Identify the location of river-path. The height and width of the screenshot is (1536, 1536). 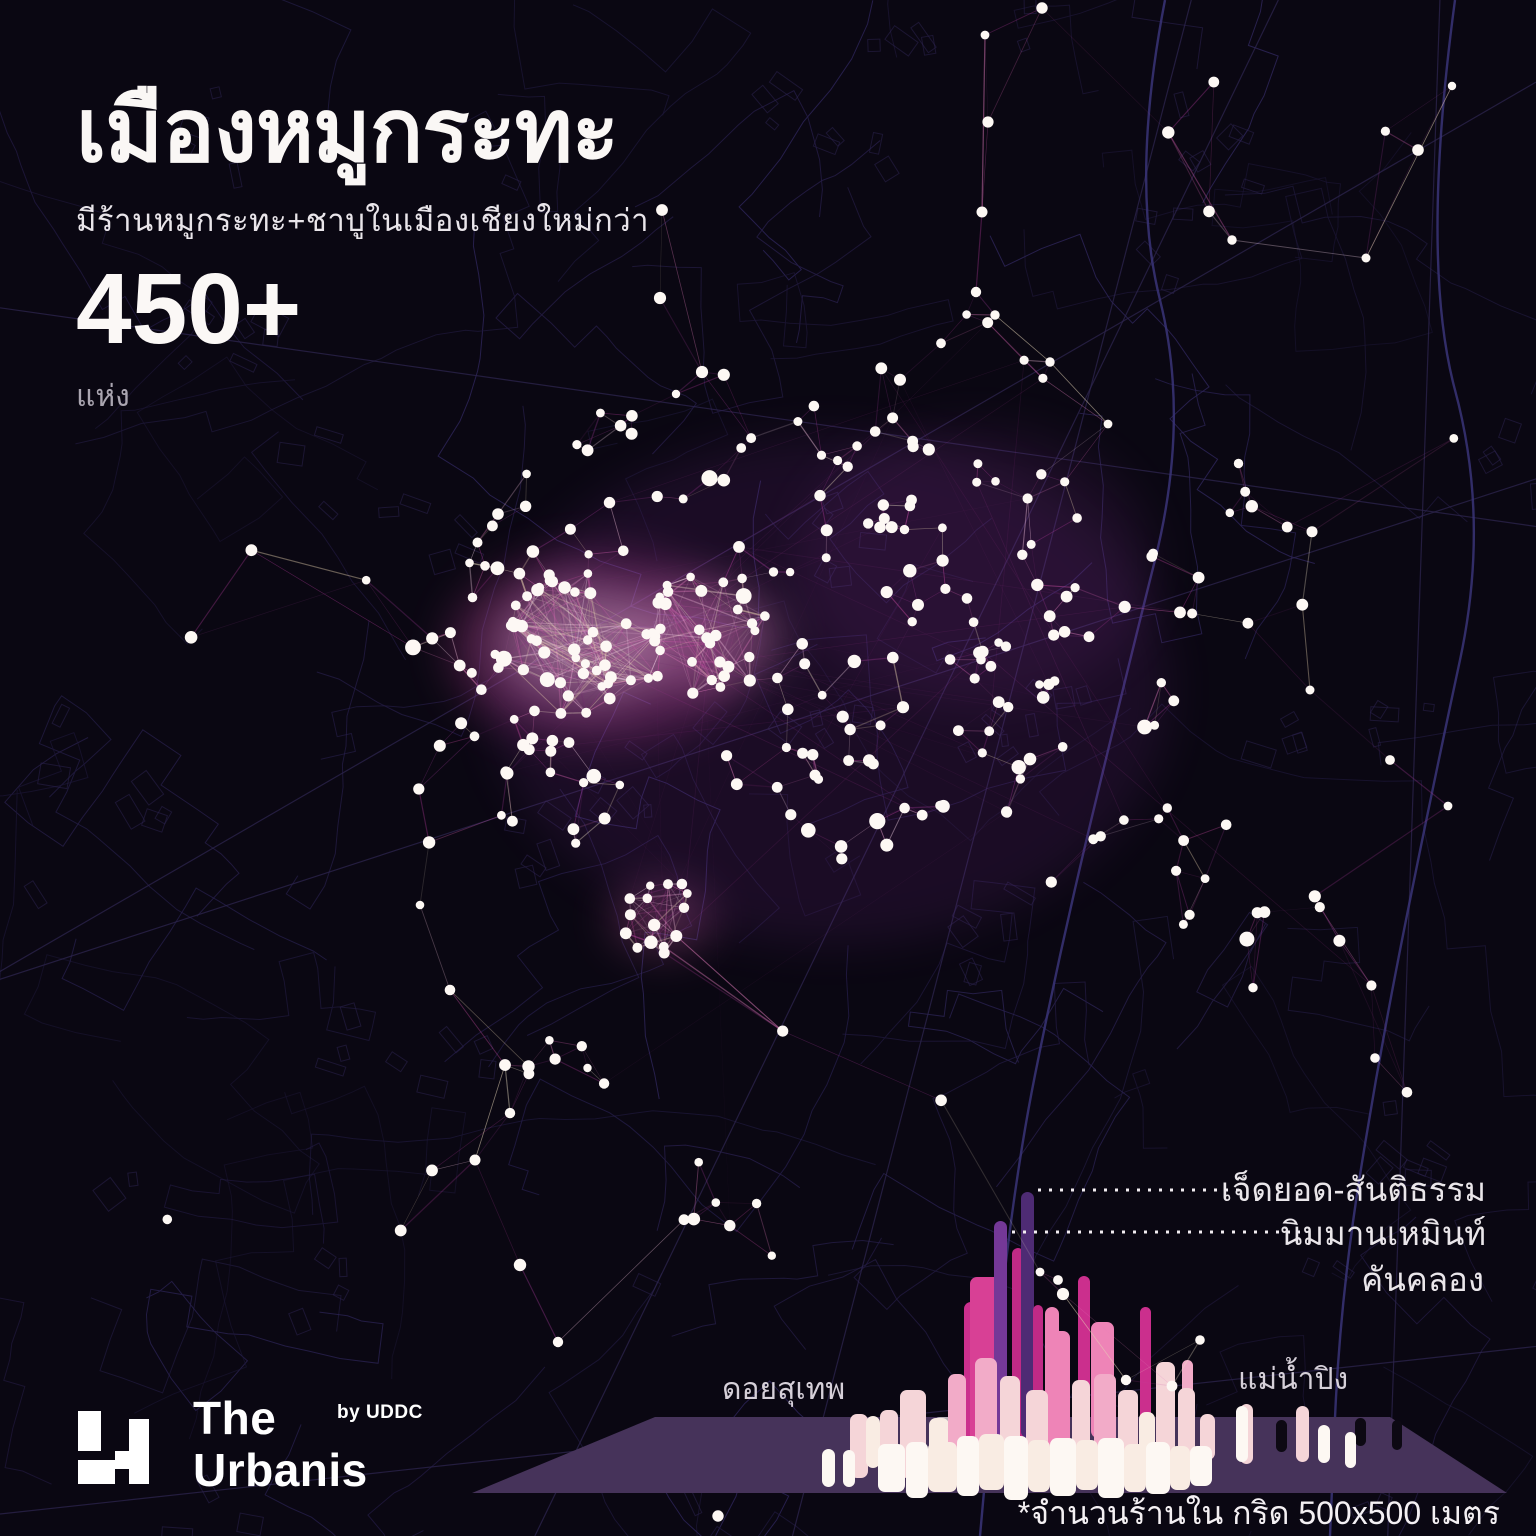
(1402, 768).